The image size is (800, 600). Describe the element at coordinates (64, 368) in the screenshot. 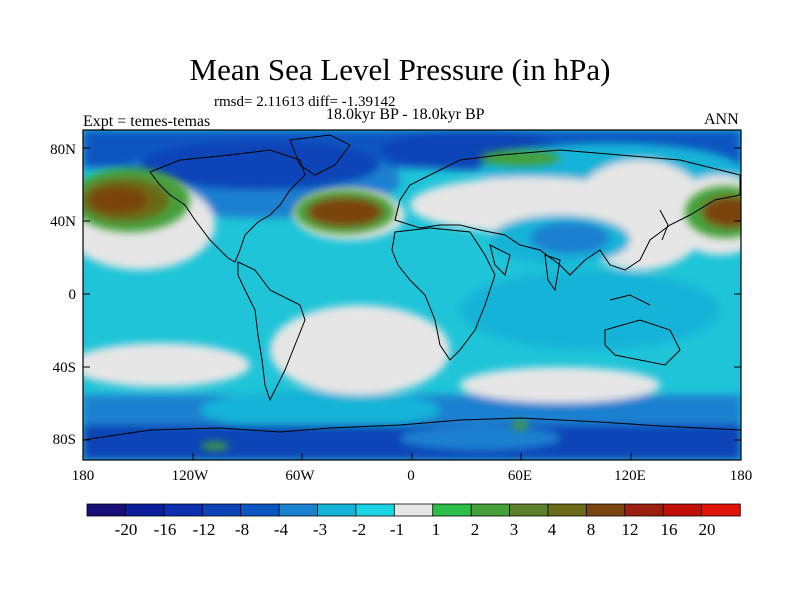

I see `lat-label: 40S` at that location.